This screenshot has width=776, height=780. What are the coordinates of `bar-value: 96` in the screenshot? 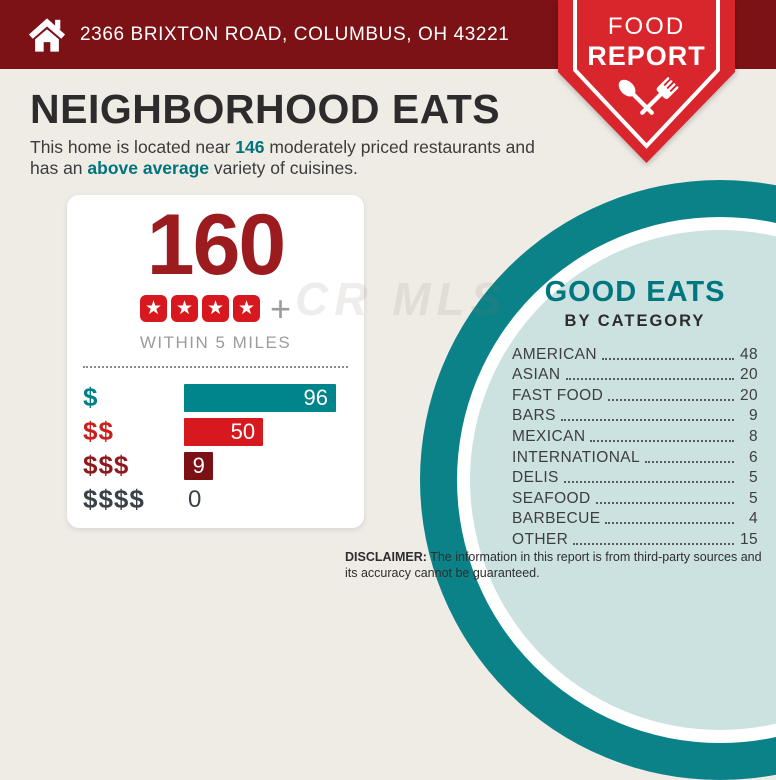 It's located at (315, 397).